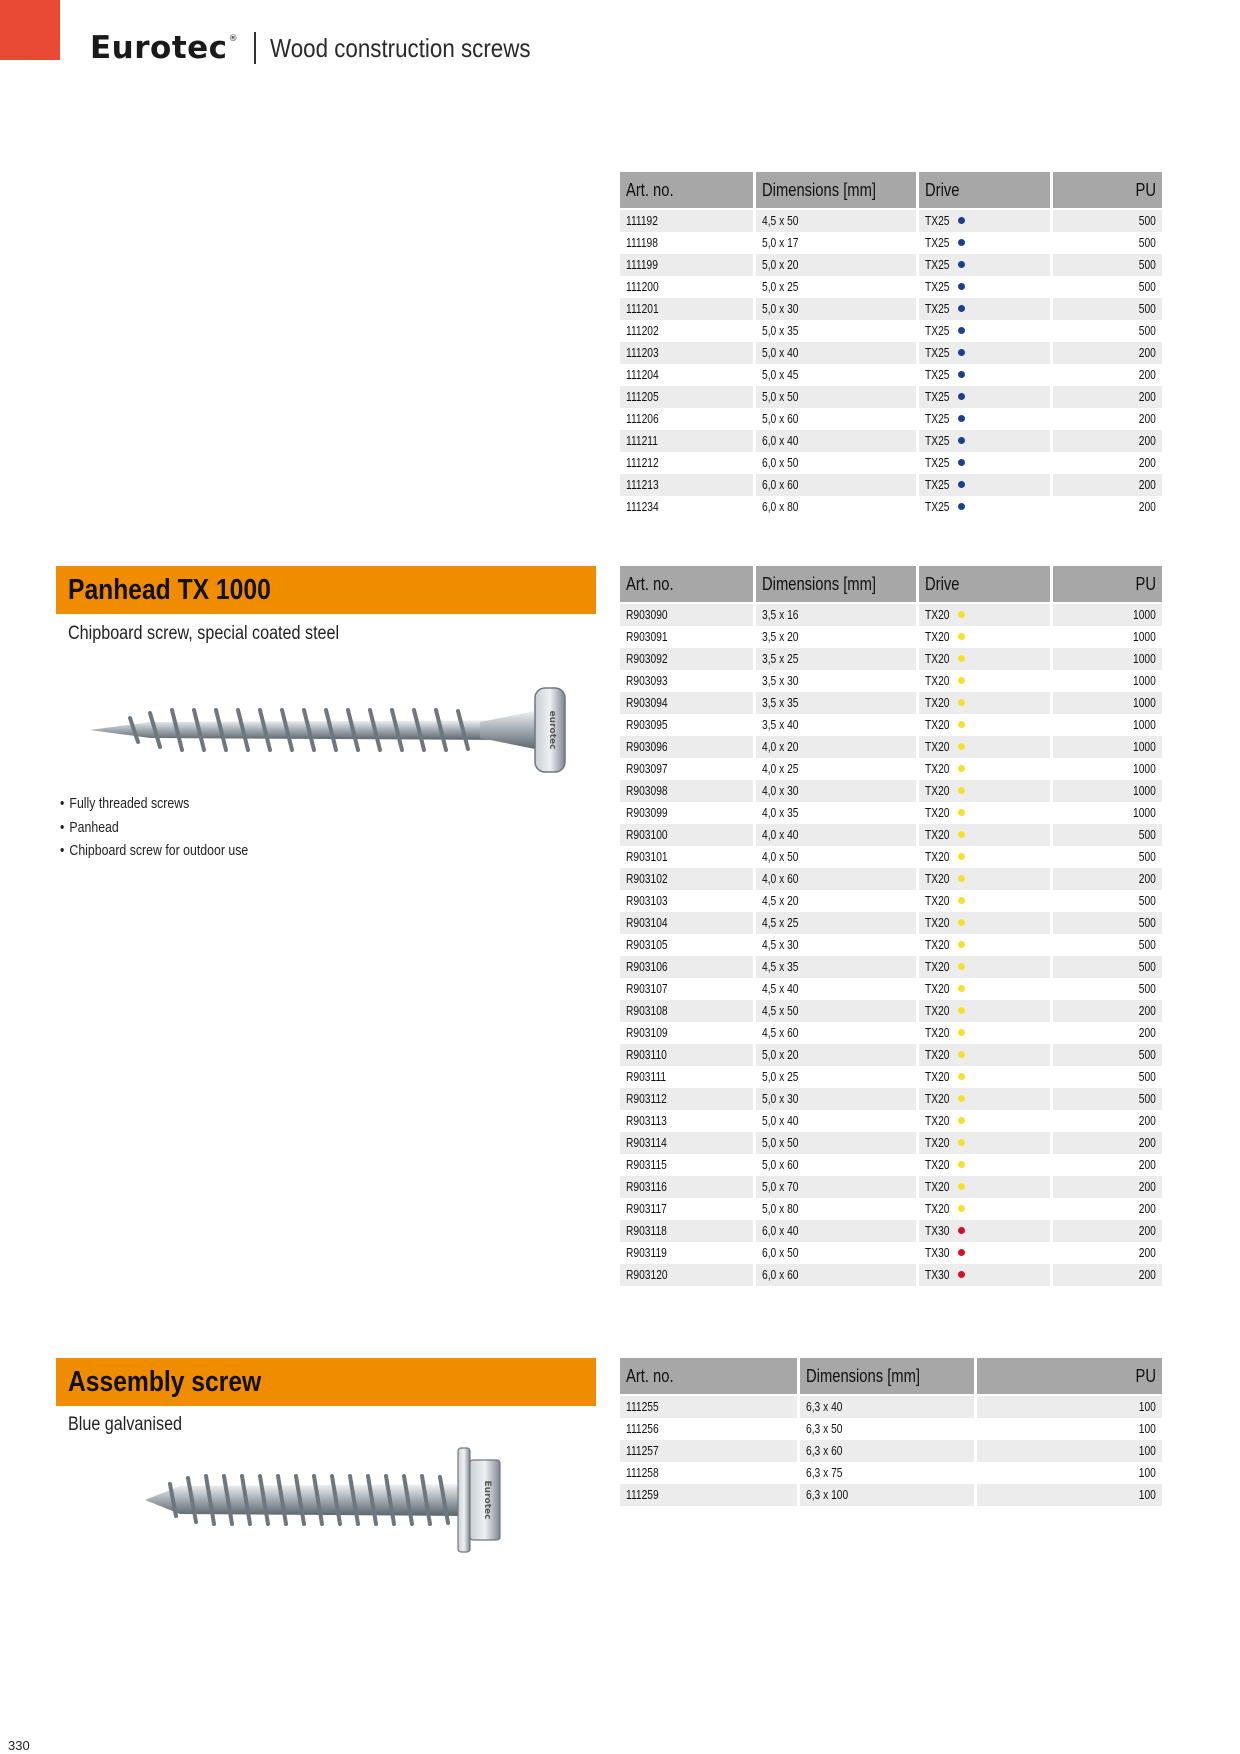 The image size is (1240, 1754). What do you see at coordinates (834, 190) in the screenshot?
I see `col-header-dimensions: Dimensions [mm]` at bounding box center [834, 190].